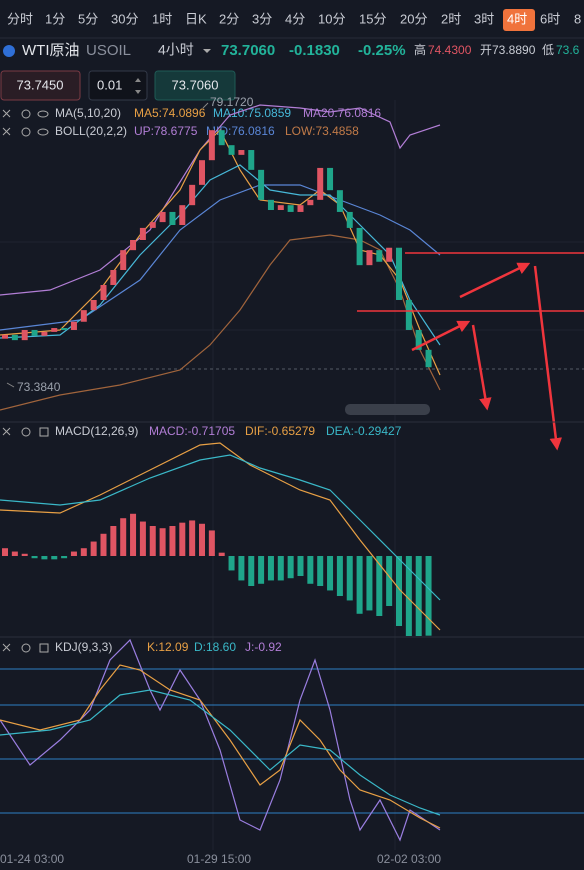  What do you see at coordinates (514, 50) in the screenshot?
I see `open: 73.8890` at bounding box center [514, 50].